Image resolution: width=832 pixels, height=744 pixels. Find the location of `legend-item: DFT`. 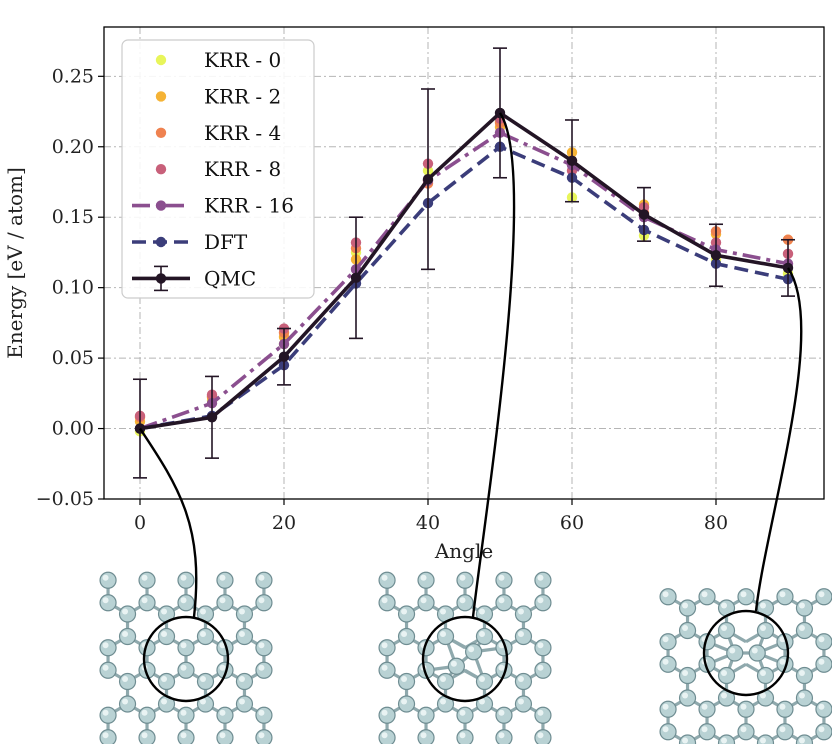

legend-item: DFT is located at coordinates (190, 242).